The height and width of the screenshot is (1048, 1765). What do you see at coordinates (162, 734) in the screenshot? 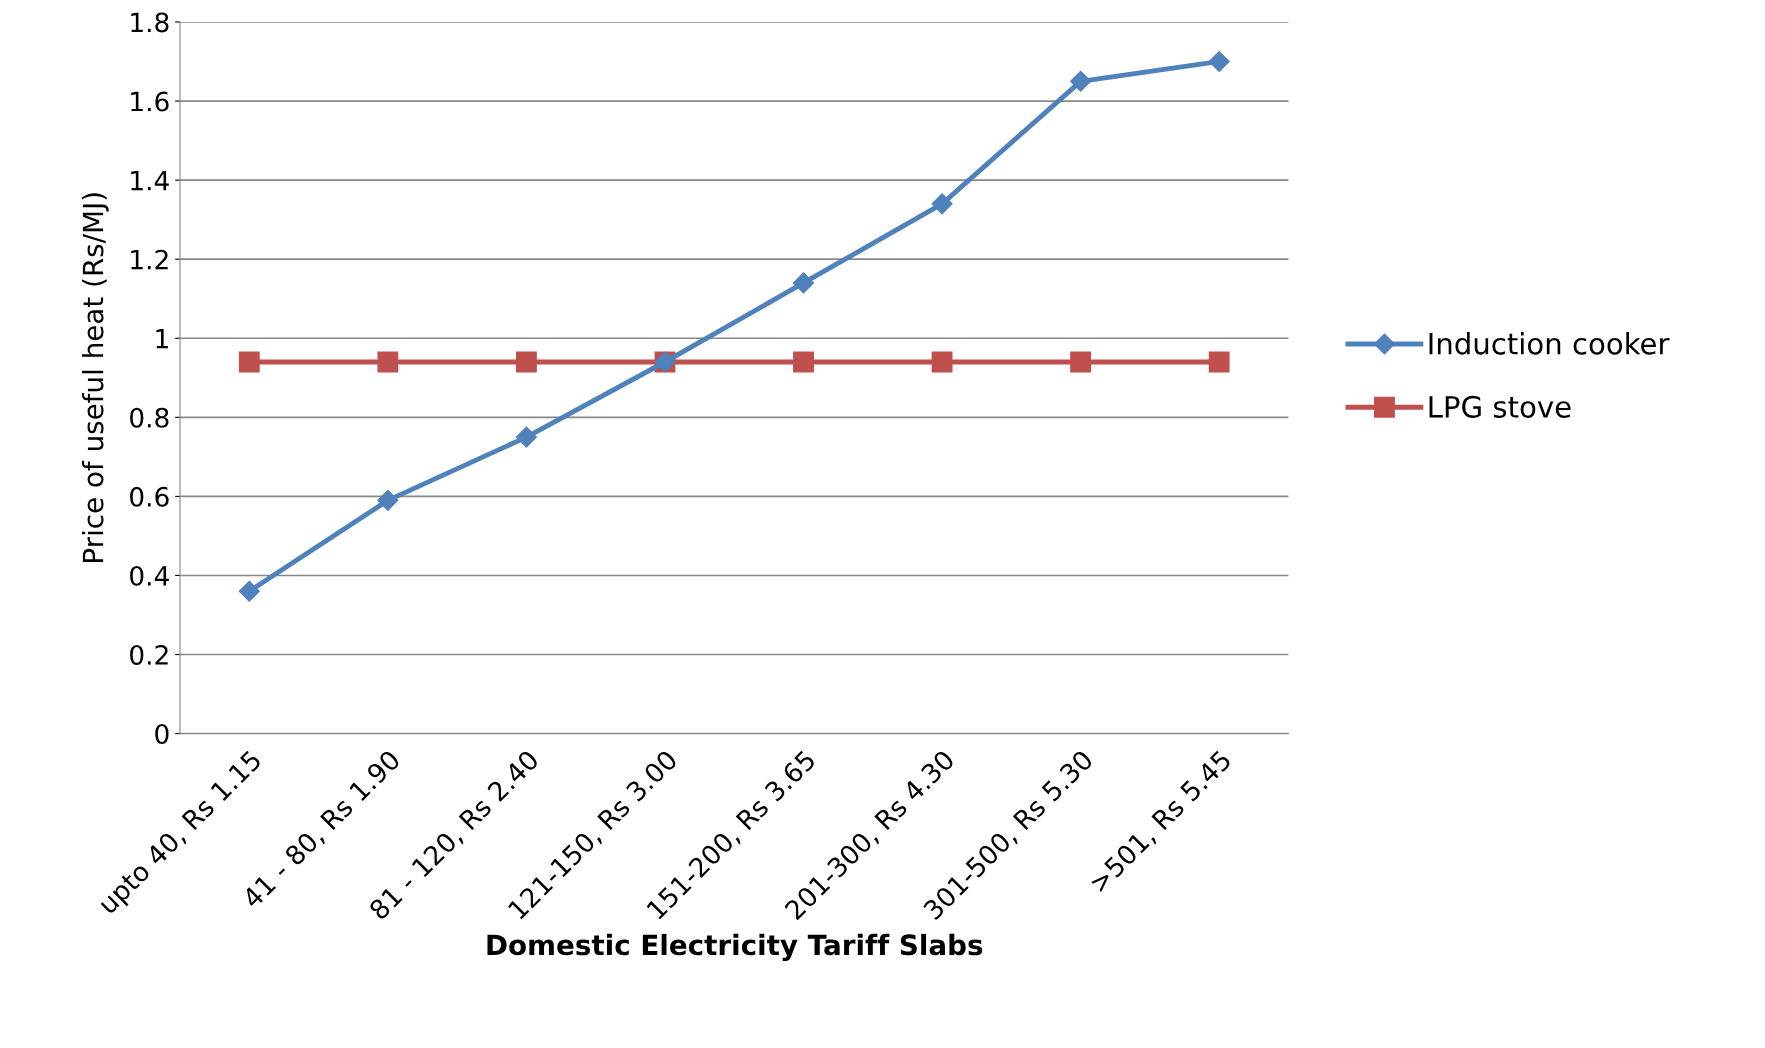
I see `y-tick-label: 0` at bounding box center [162, 734].